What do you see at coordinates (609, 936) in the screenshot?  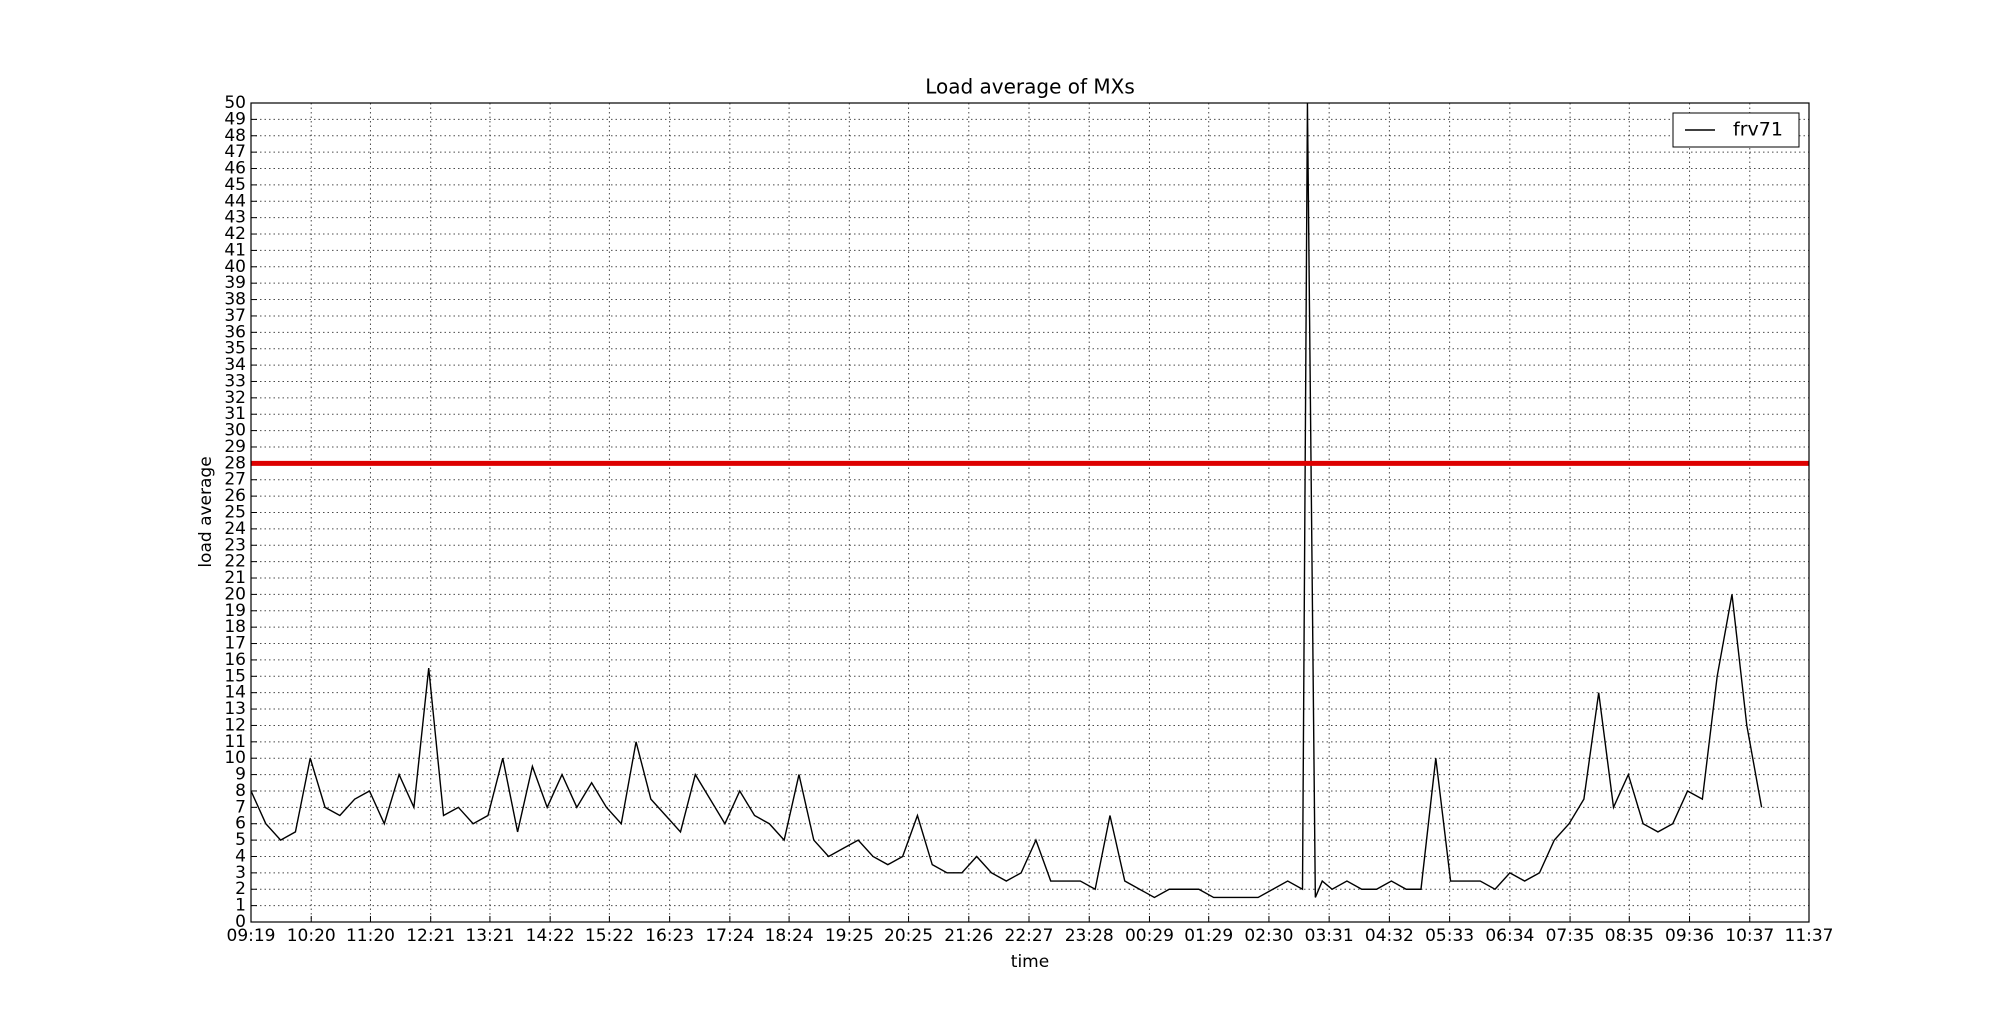 I see `x-tick-label: 15:22` at bounding box center [609, 936].